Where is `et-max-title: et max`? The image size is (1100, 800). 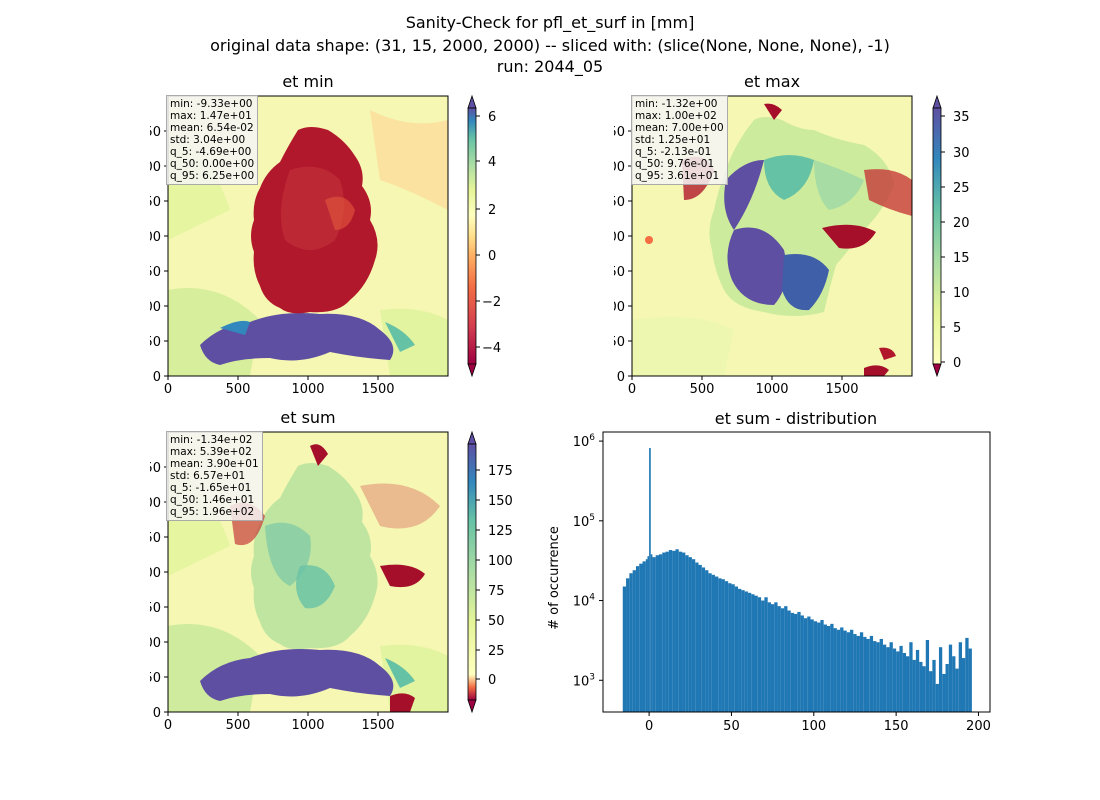 et-max-title: et max is located at coordinates (772, 81).